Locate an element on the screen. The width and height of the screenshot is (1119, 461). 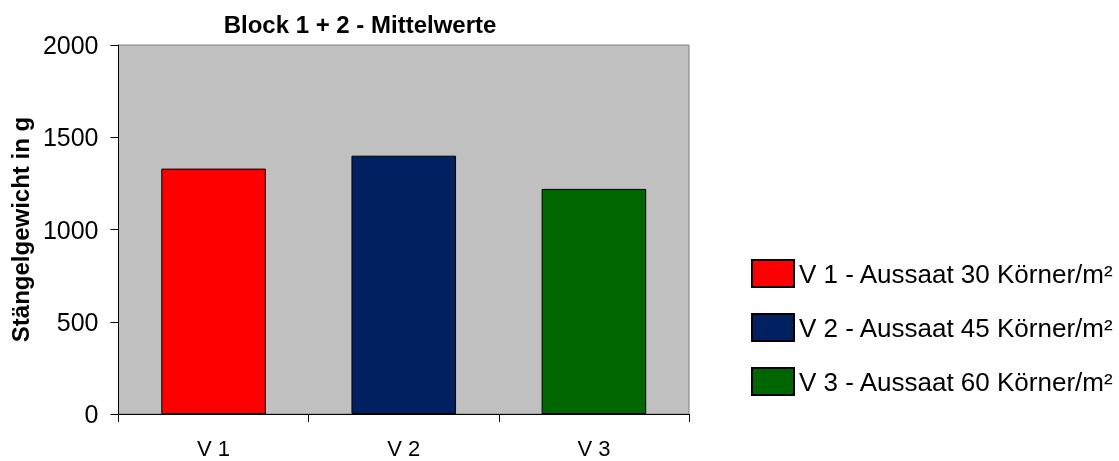
chart-title: Block 1 + 2 - Mittelwerte is located at coordinates (360, 24).